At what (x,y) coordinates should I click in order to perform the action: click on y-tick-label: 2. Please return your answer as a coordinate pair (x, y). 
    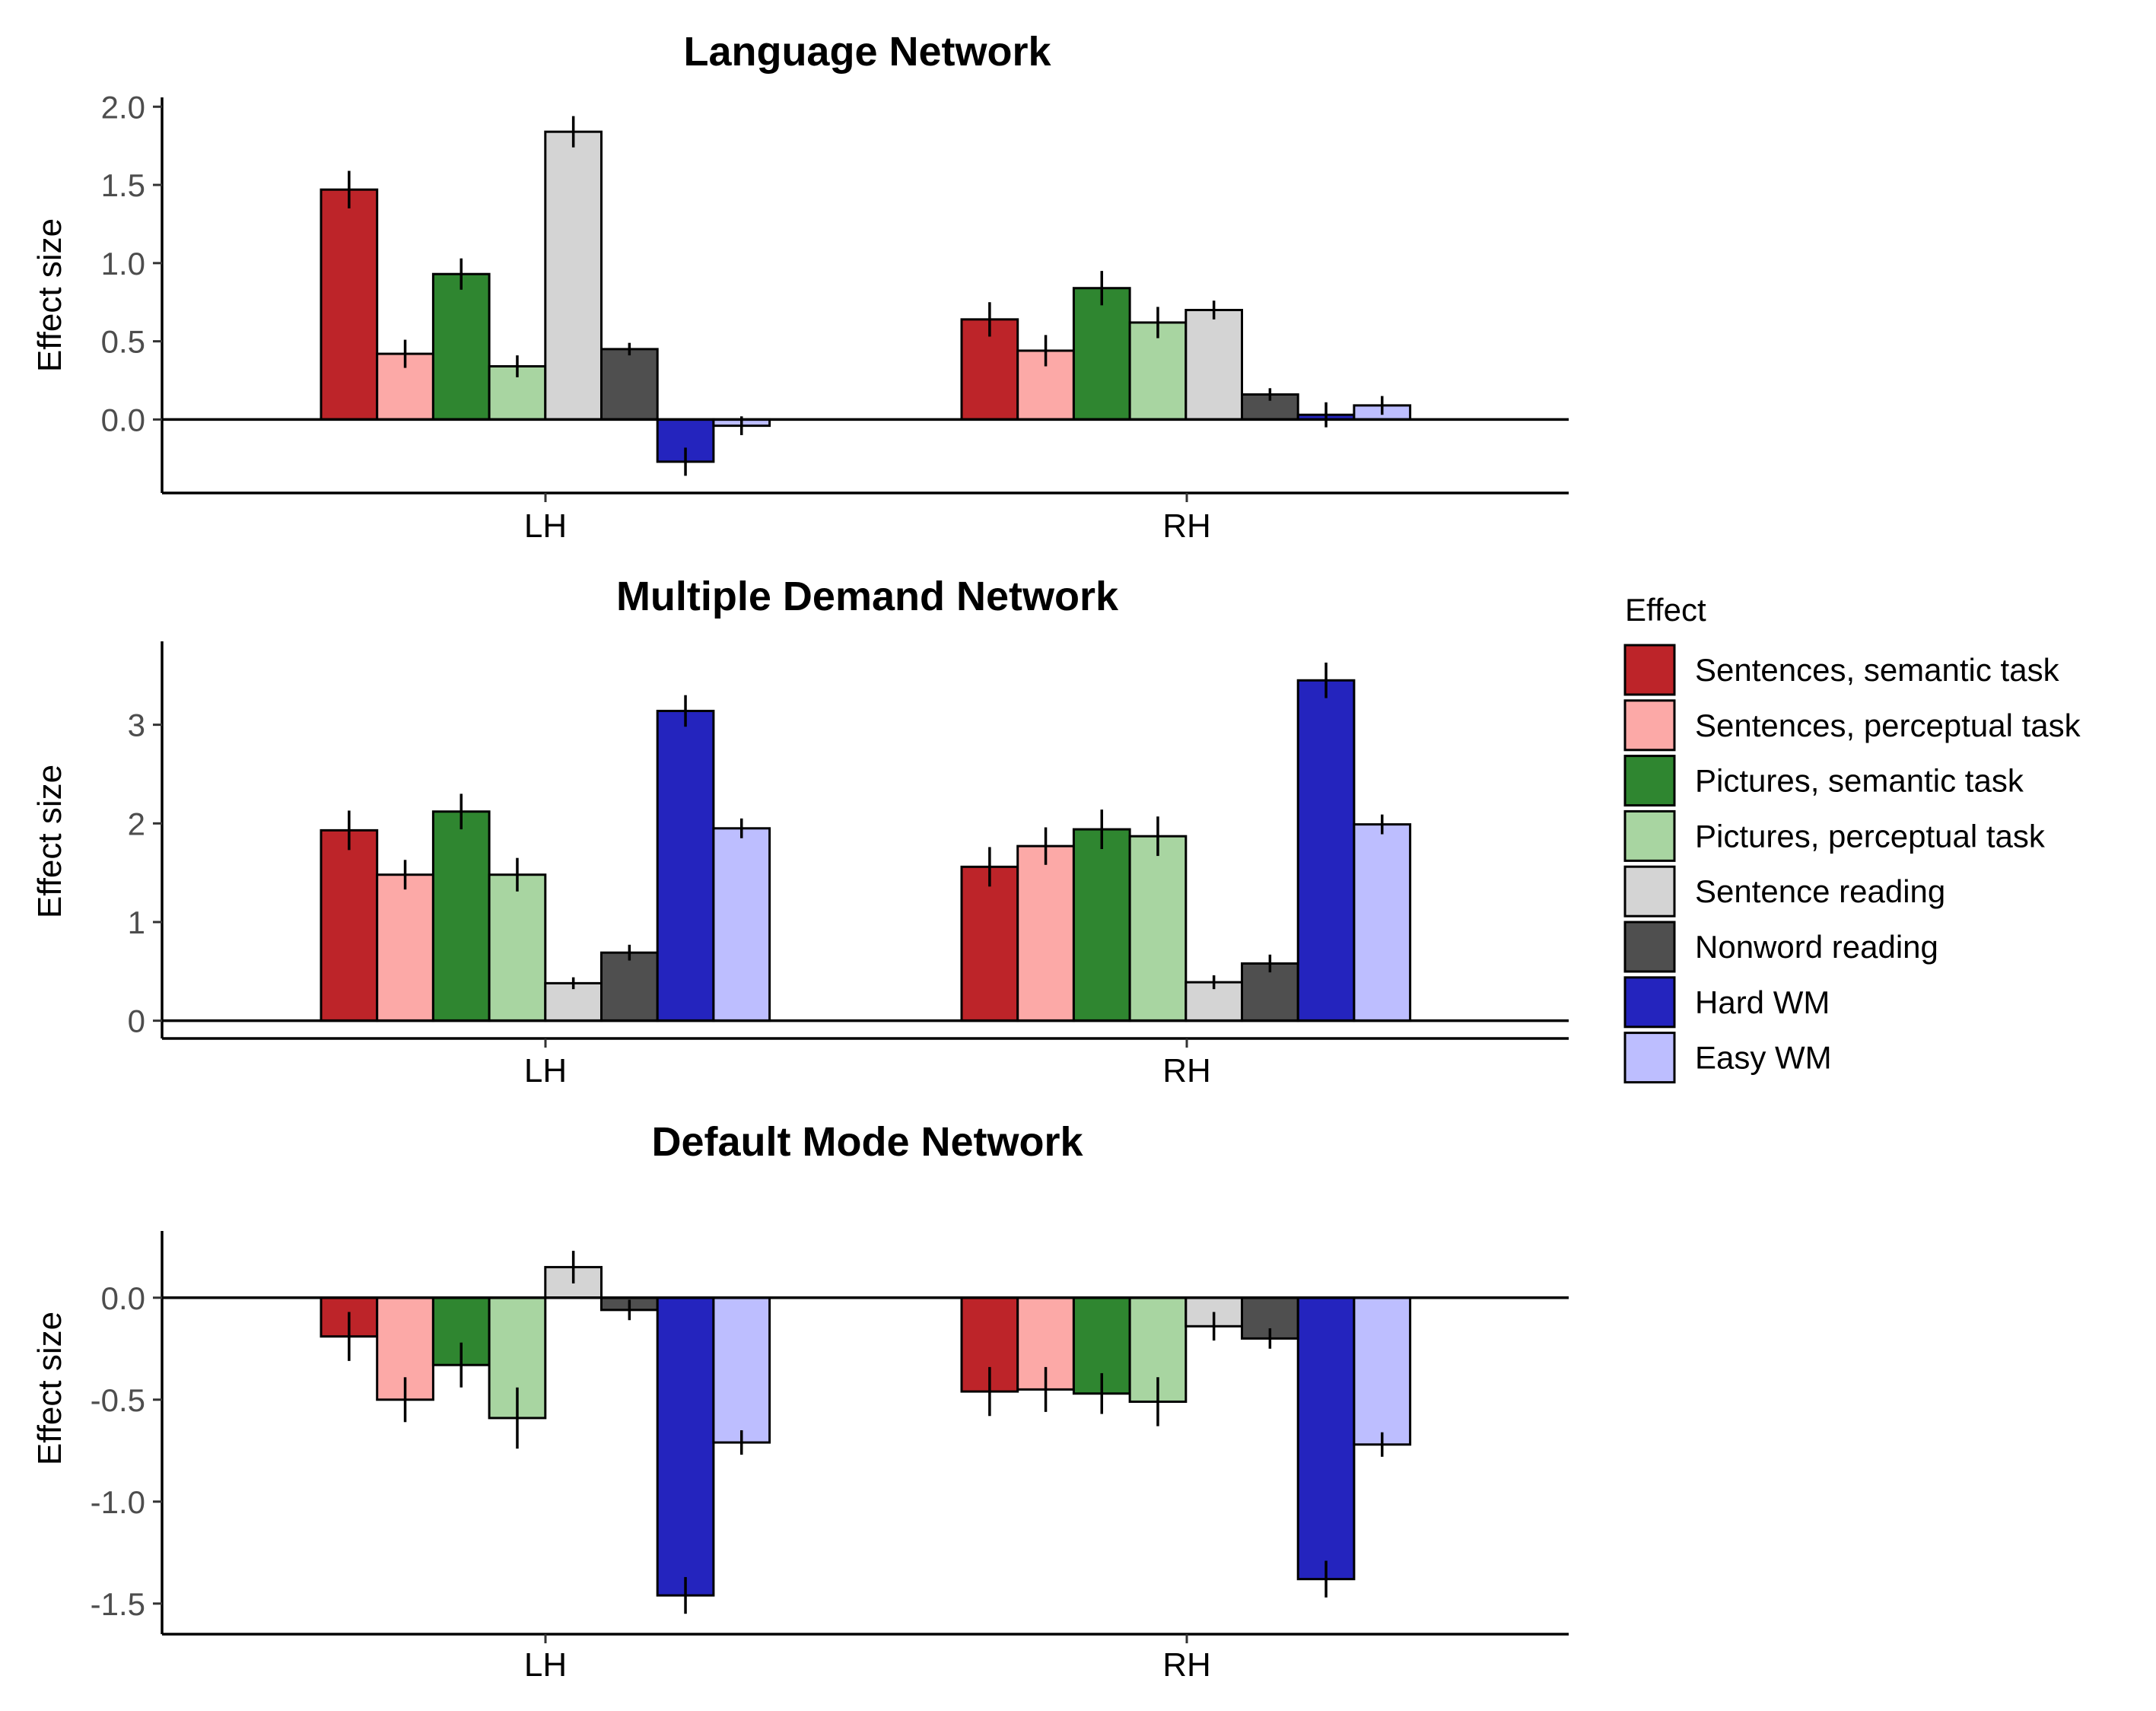
    Looking at the image, I should click on (137, 823).